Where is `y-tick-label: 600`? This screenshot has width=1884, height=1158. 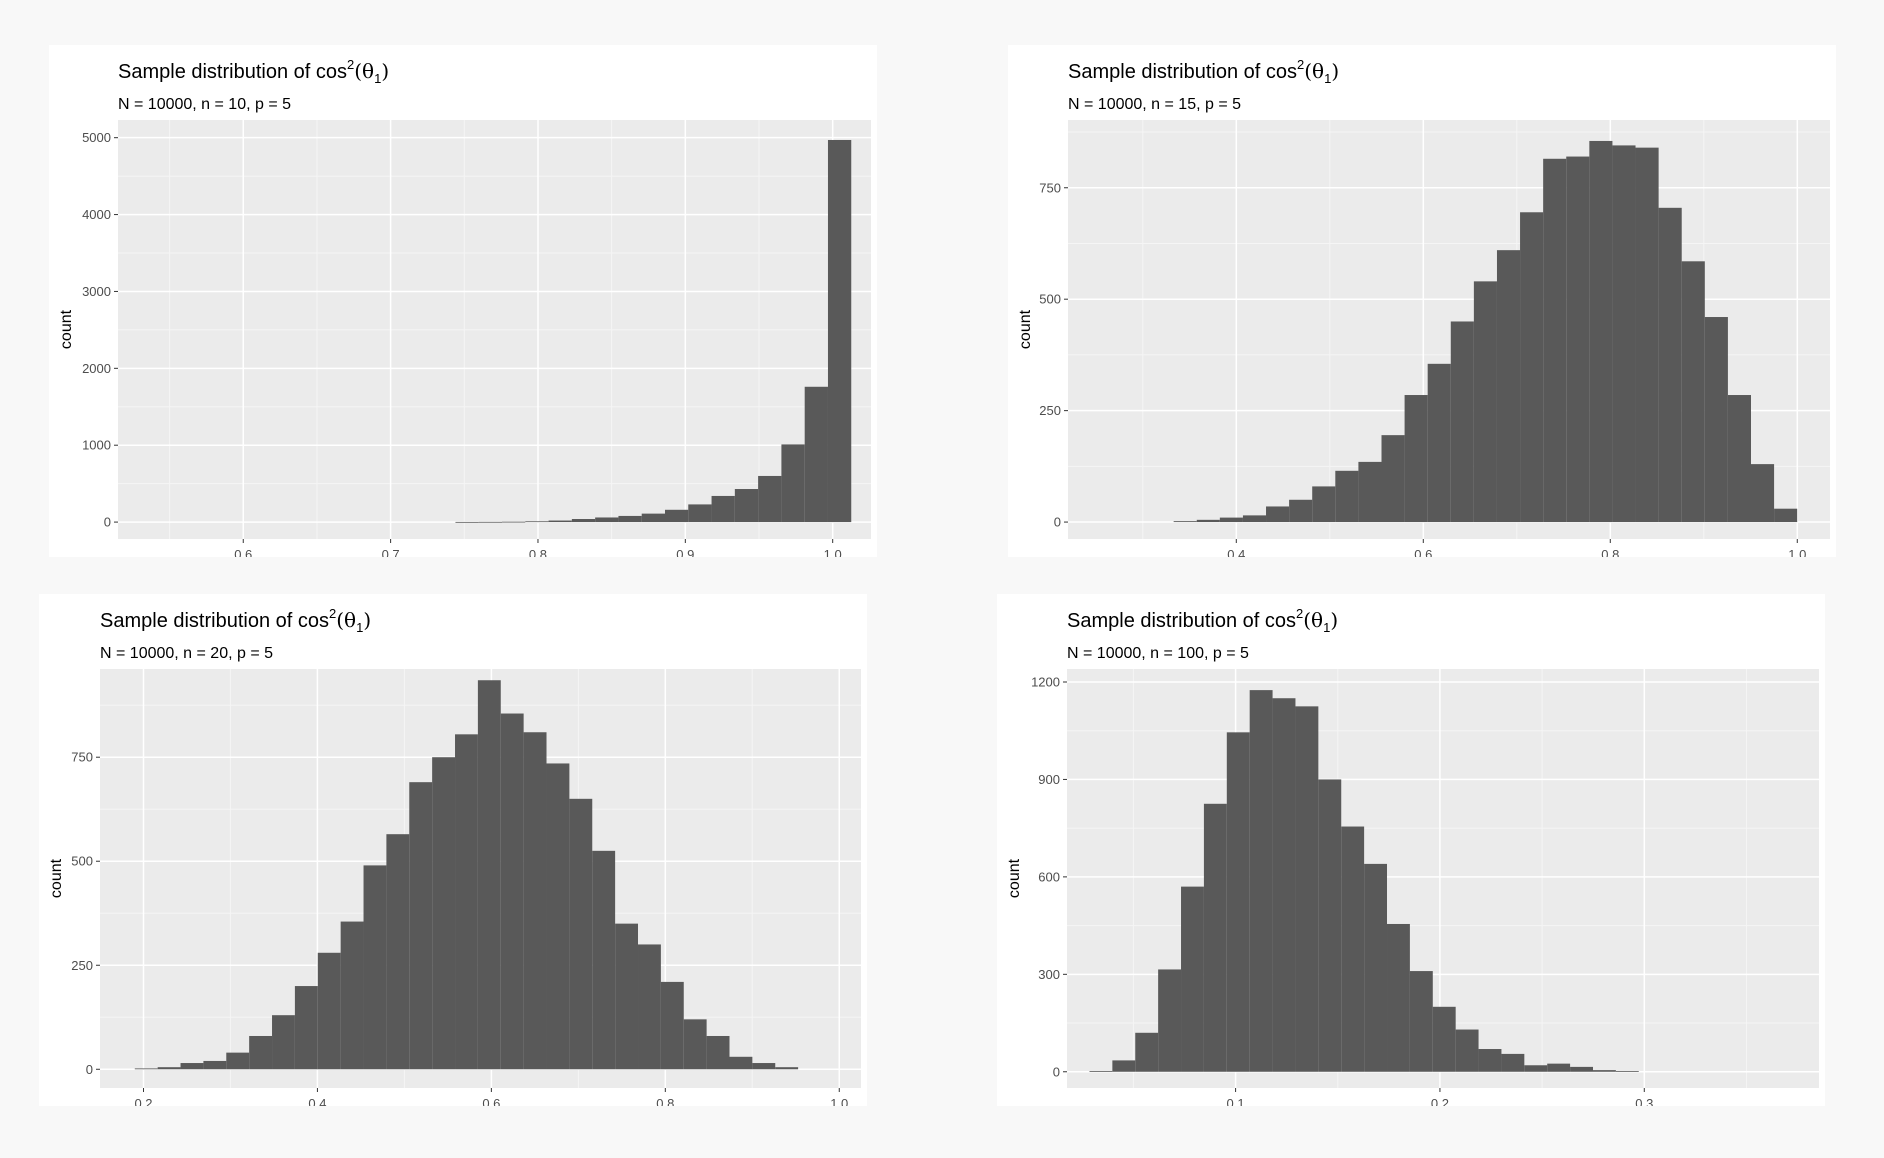 y-tick-label: 600 is located at coordinates (1049, 876).